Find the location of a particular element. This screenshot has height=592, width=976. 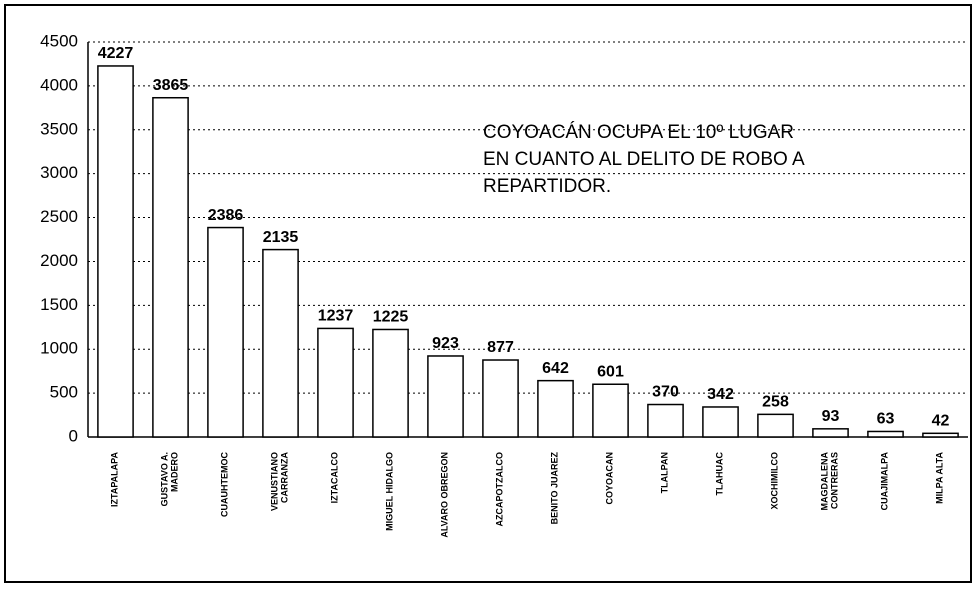

y-tick-label: 1000 is located at coordinates (59, 348).